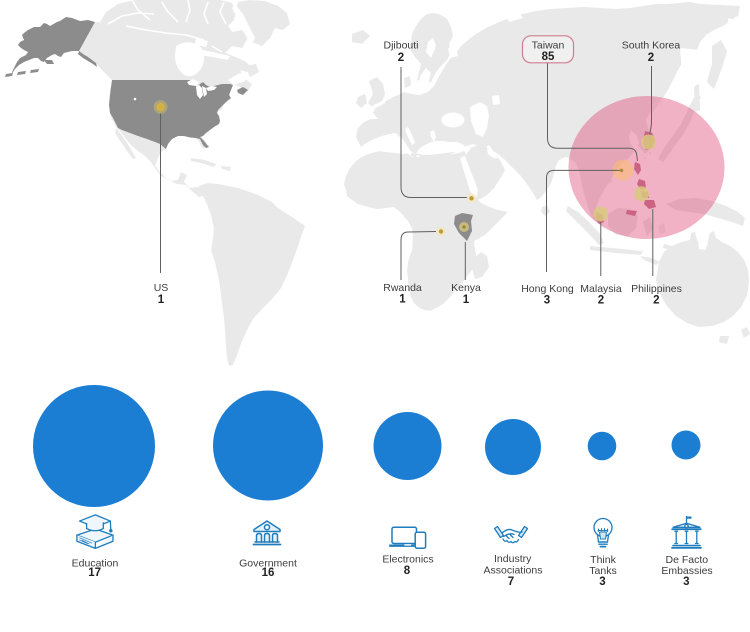 Image resolution: width=750 pixels, height=632 pixels. I want to click on svg-text: South Korea, so click(651, 46).